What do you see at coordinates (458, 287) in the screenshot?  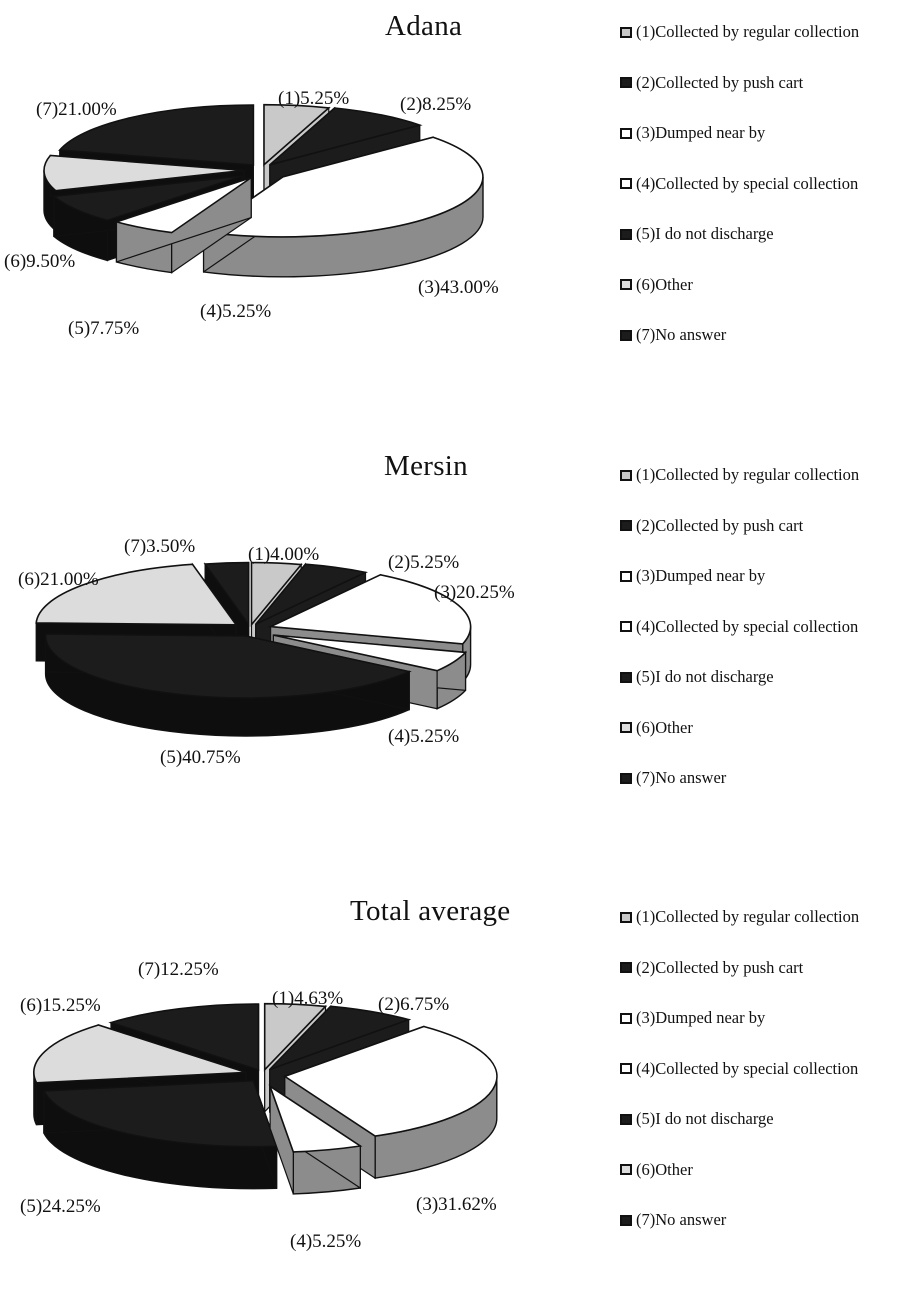 I see `data-label-adana-3: (3)43.00%` at bounding box center [458, 287].